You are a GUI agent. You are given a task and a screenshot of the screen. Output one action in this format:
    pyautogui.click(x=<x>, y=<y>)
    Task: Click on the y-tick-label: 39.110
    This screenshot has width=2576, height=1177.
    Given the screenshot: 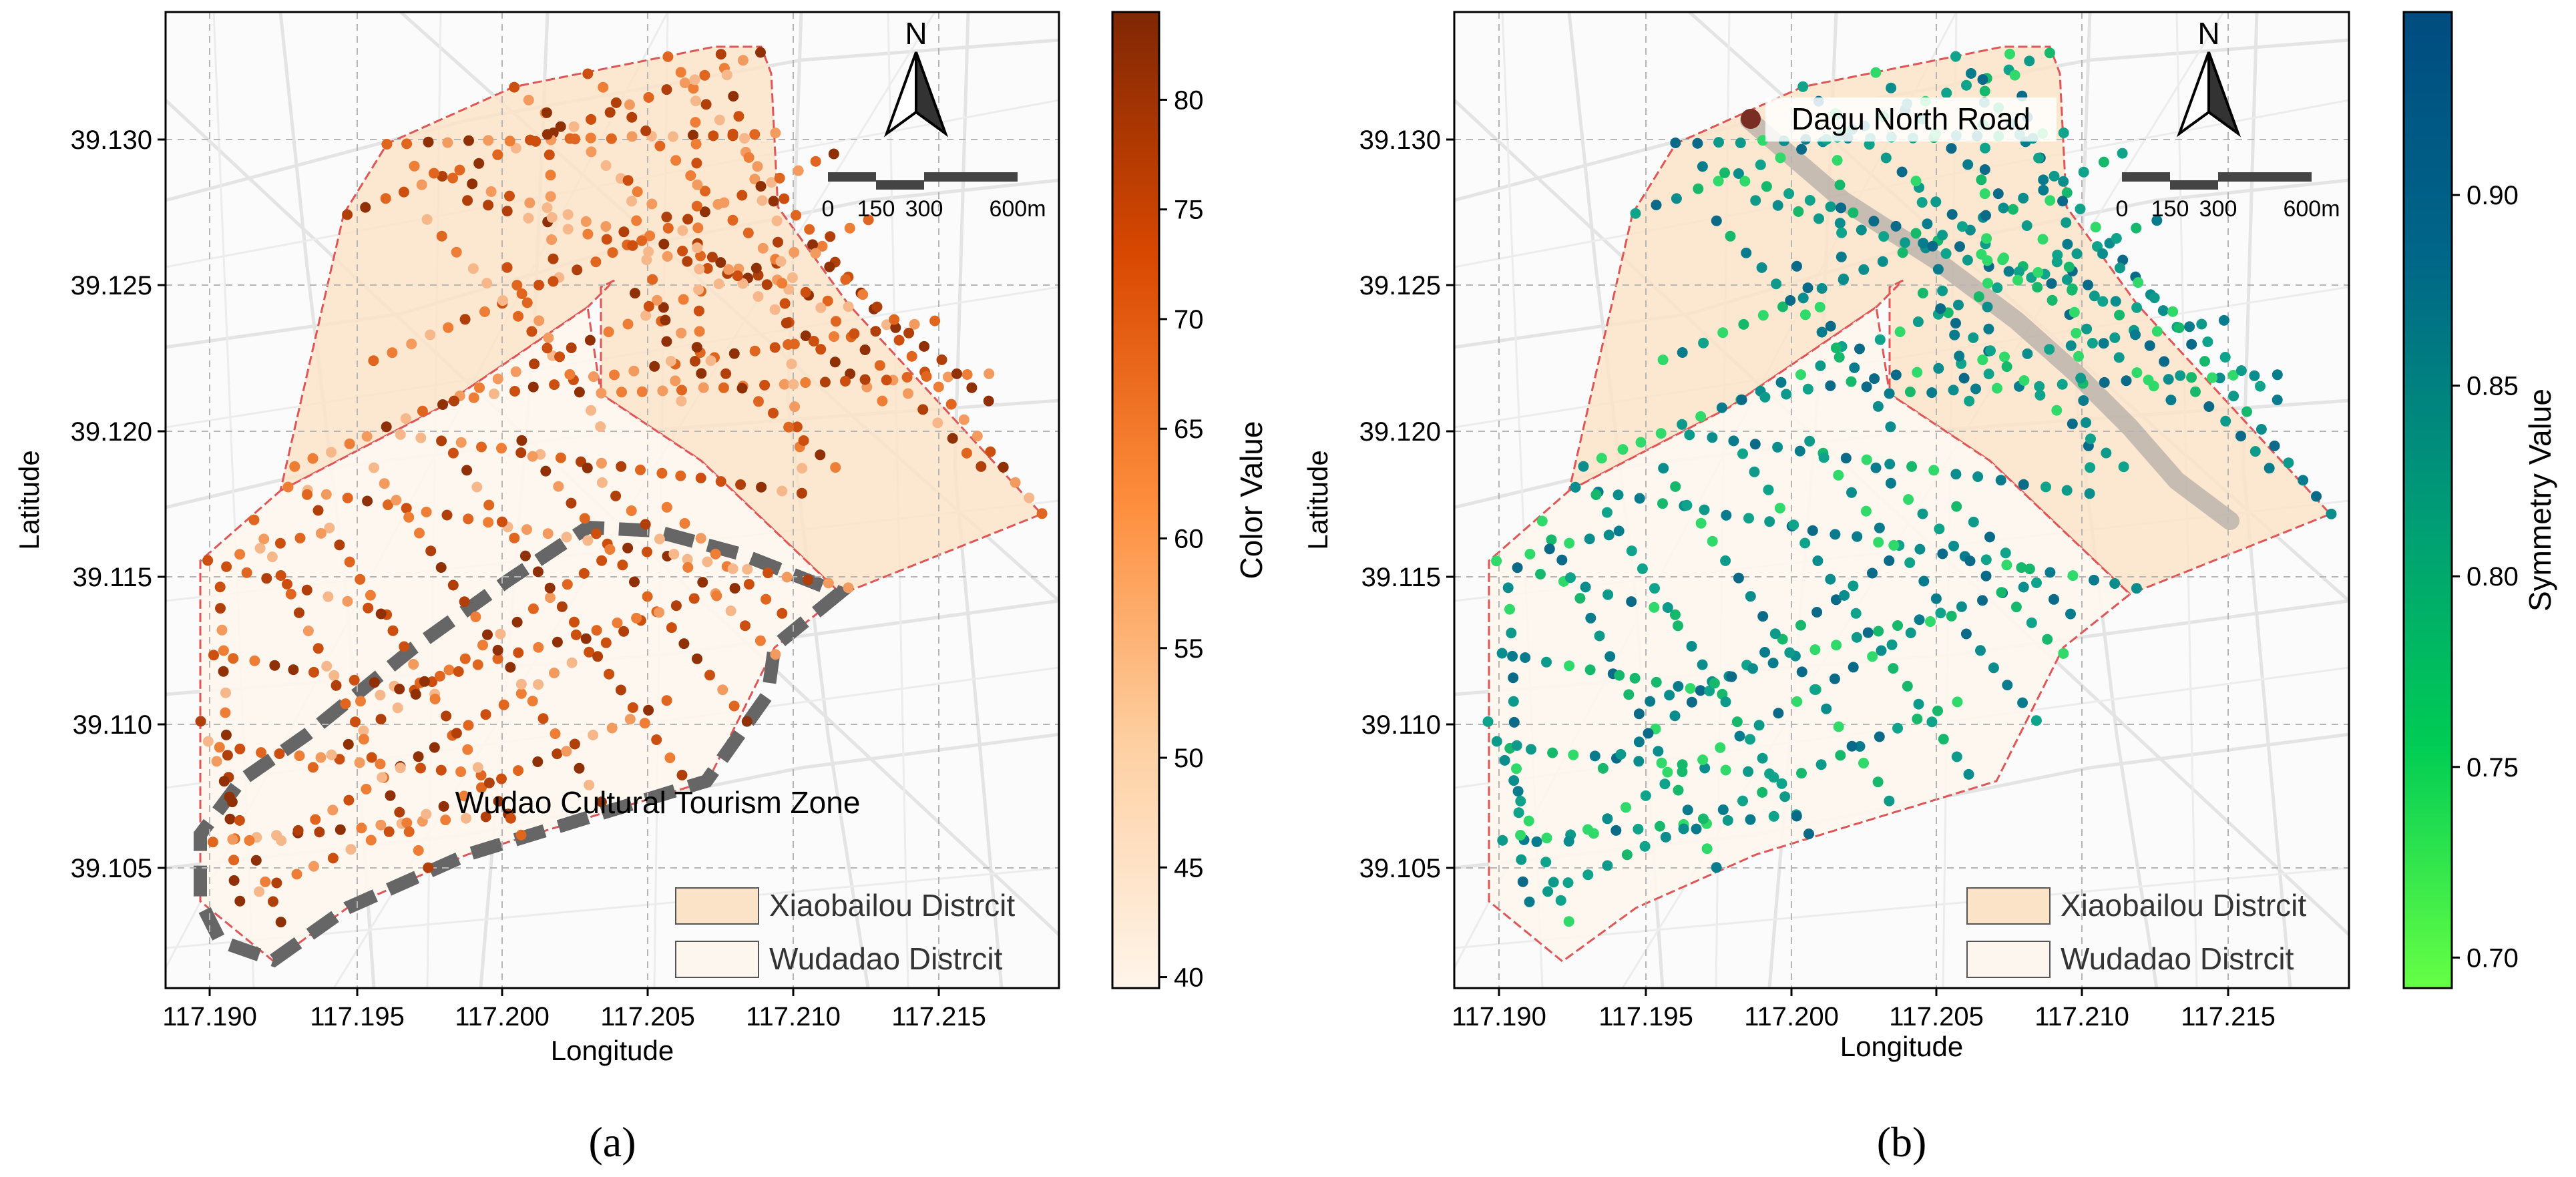 What is the action you would take?
    pyautogui.click(x=112, y=725)
    